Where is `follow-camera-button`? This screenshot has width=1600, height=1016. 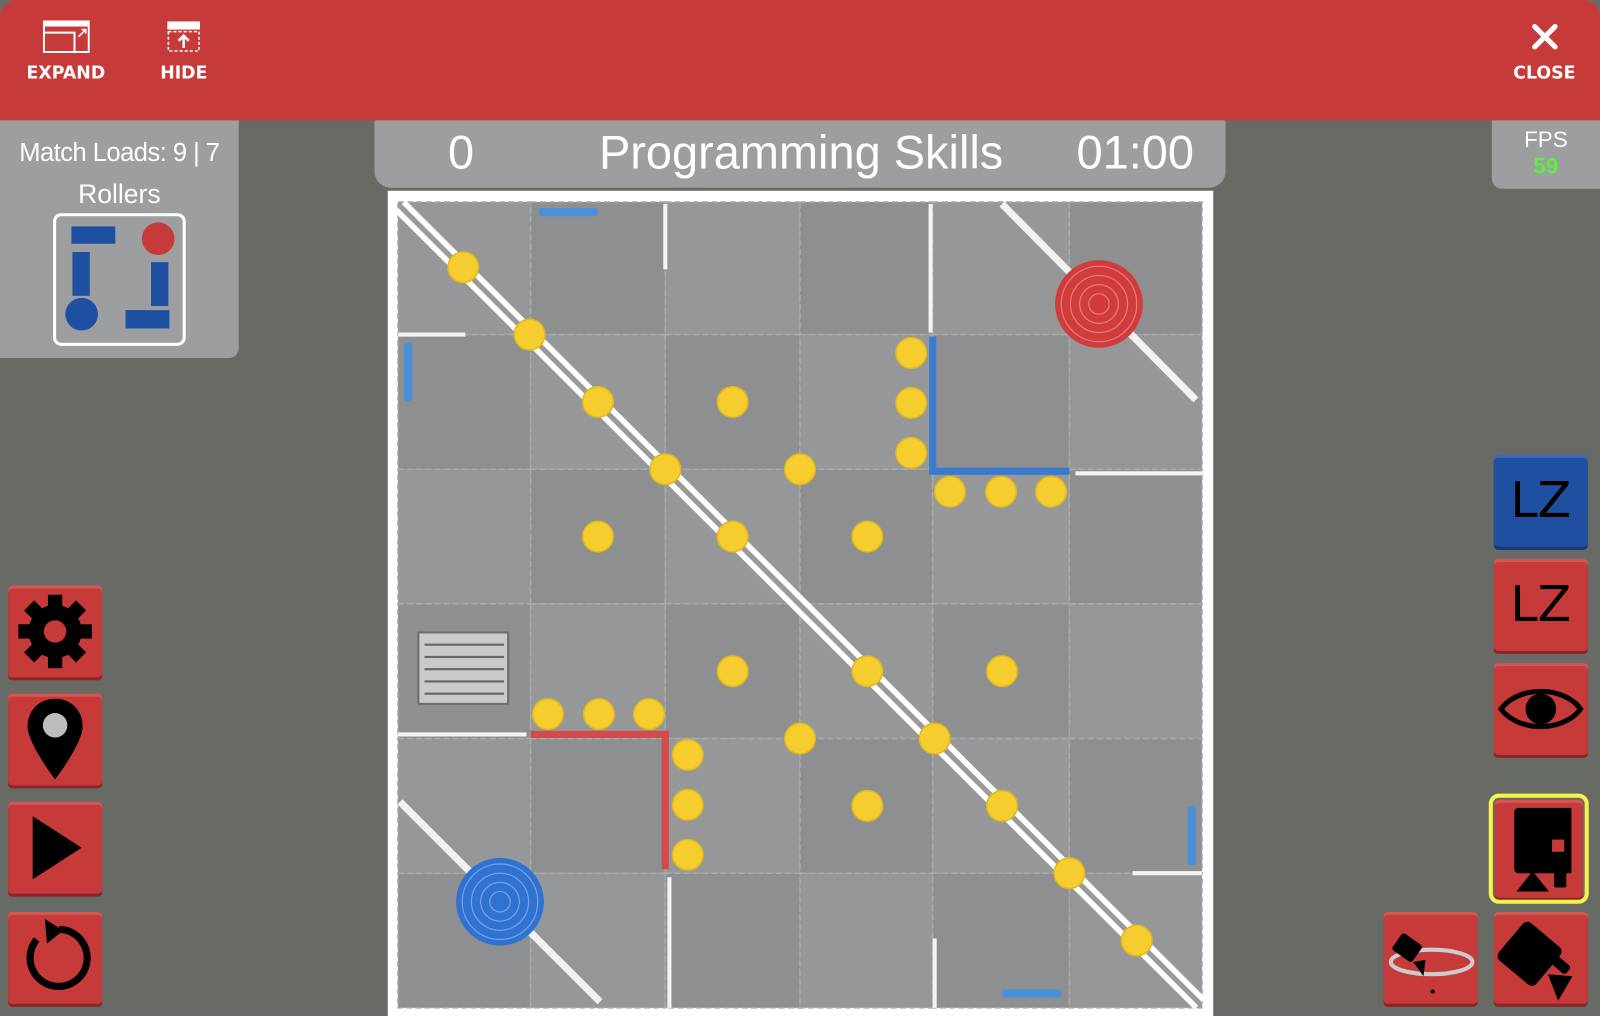
follow-camera-button is located at coordinates (1540, 957).